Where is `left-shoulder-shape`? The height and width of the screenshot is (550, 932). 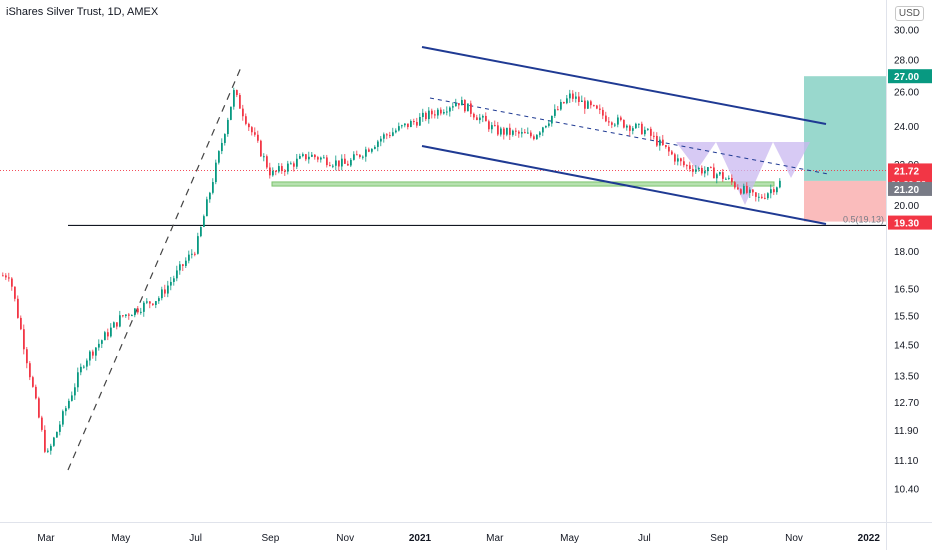 left-shoulder-shape is located at coordinates (696, 156).